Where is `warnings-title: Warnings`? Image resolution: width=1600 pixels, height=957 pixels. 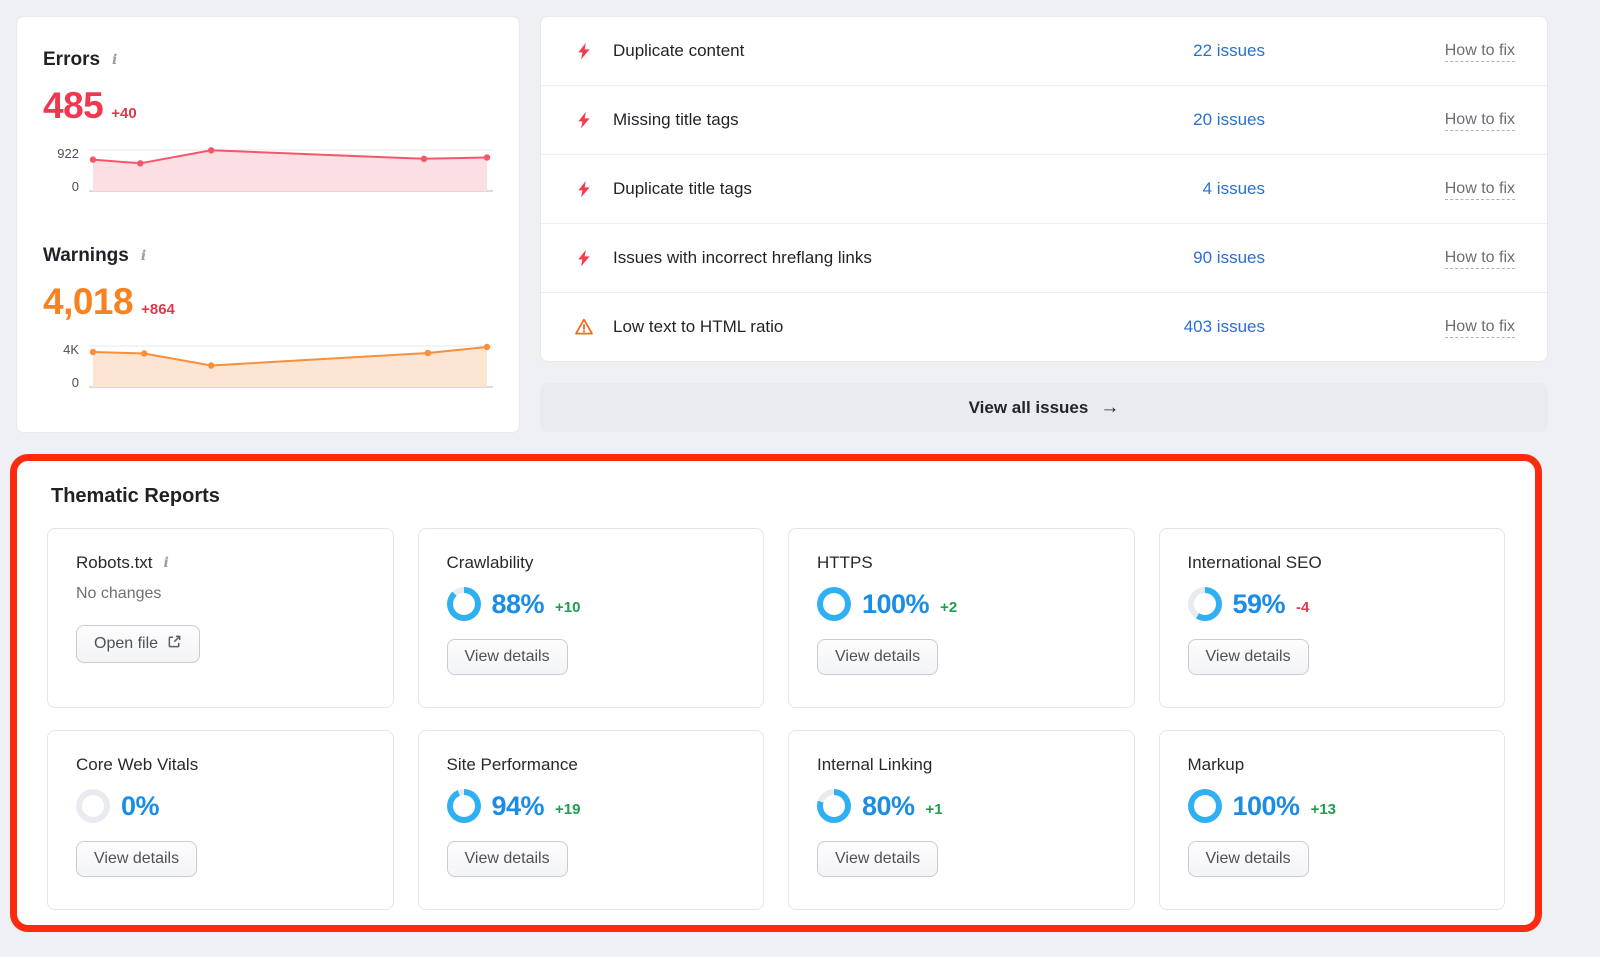 warnings-title: Warnings is located at coordinates (86, 255).